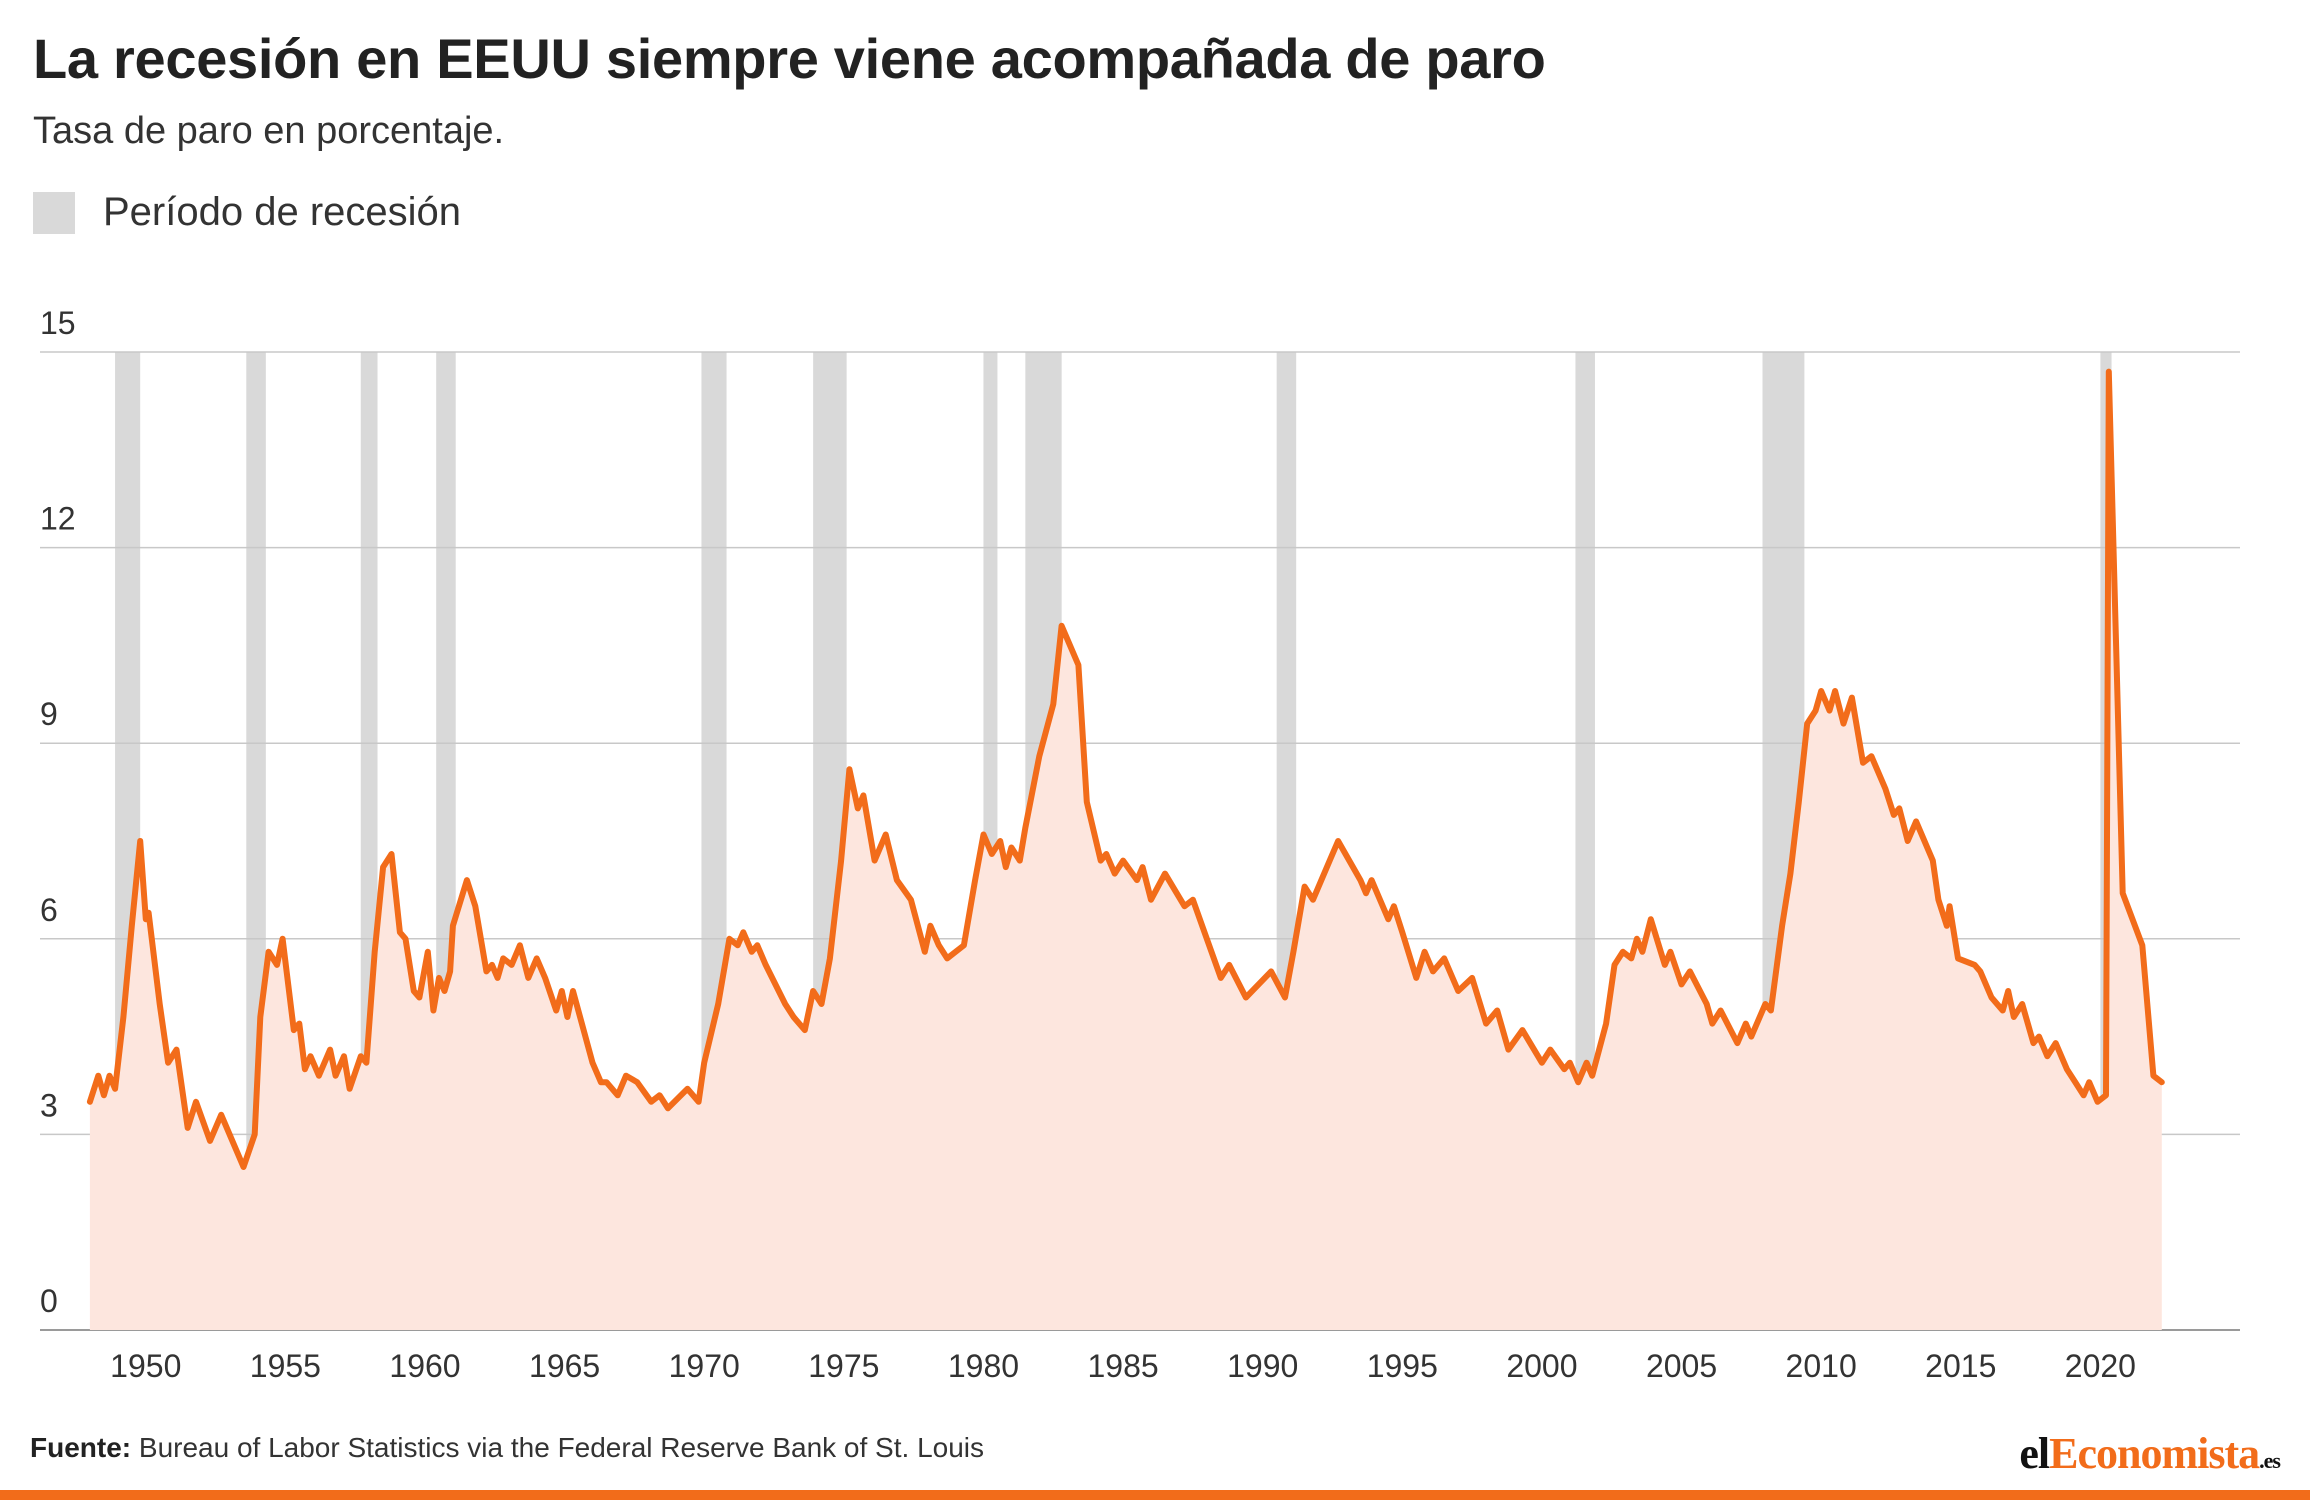  I want to click on x-tick-label: 1980, so click(983, 1366).